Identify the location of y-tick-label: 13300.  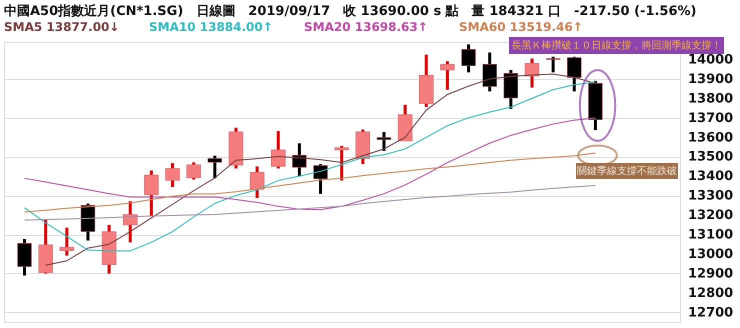
(711, 196).